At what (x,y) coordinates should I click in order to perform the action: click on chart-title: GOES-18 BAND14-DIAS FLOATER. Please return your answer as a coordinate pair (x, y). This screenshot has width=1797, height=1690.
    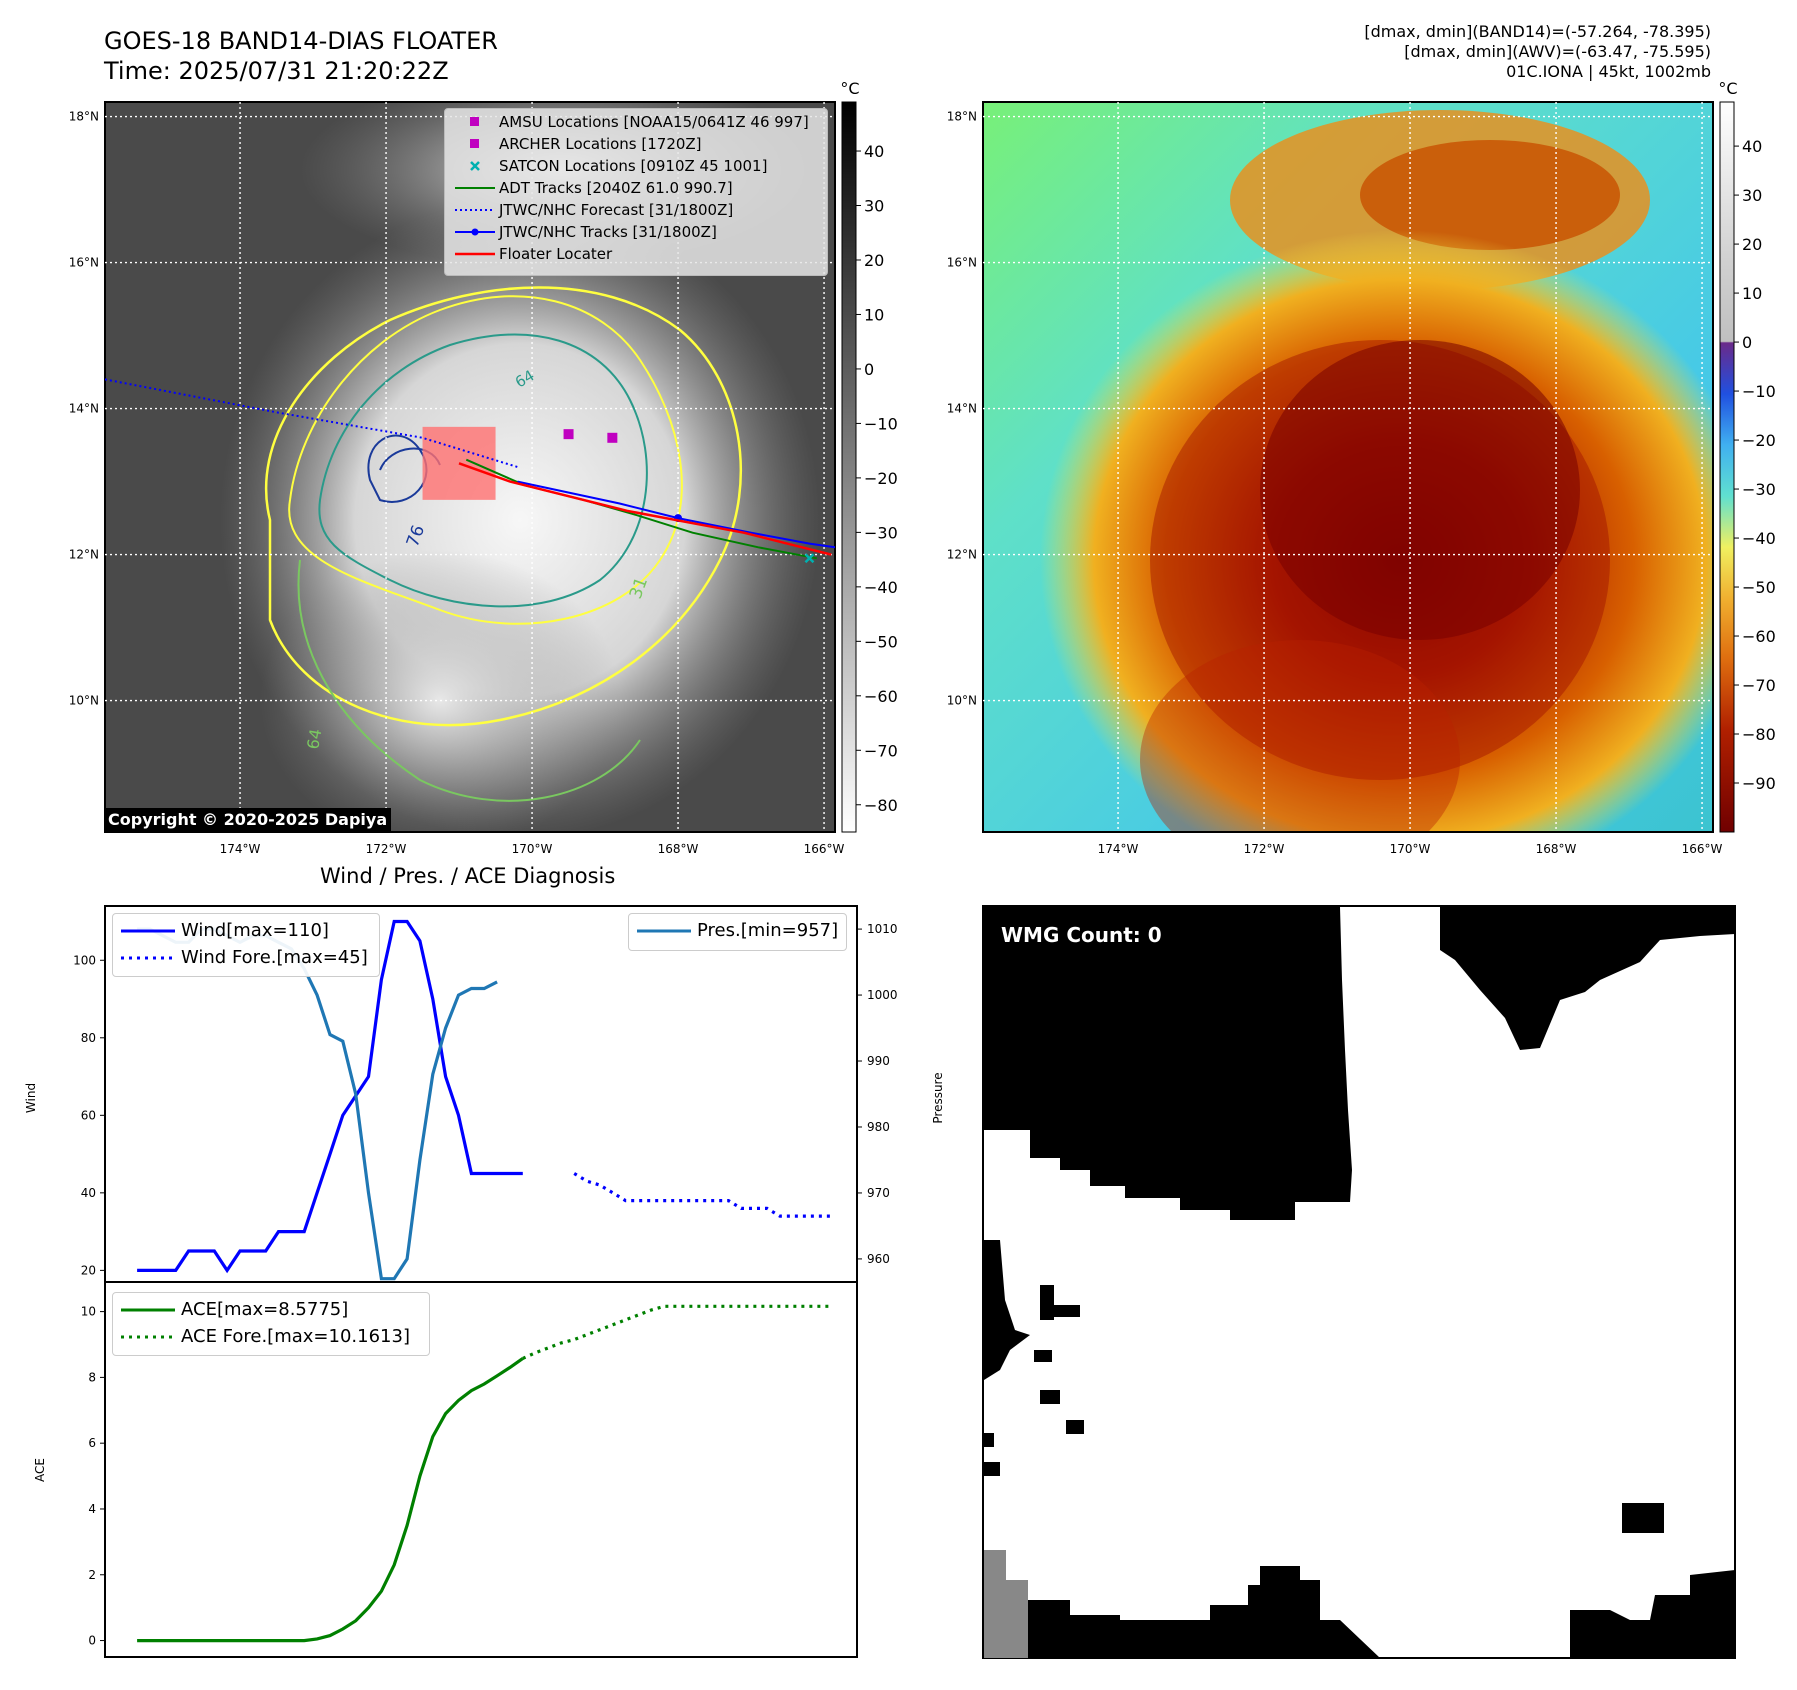
    Looking at the image, I should click on (301, 41).